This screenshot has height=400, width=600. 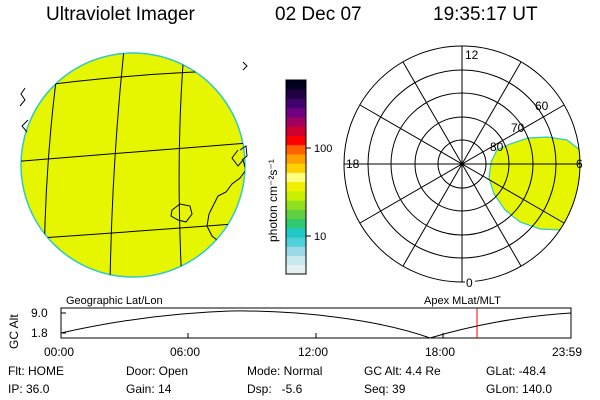 I want to click on time-label: 19:35:17 UT, so click(x=485, y=14).